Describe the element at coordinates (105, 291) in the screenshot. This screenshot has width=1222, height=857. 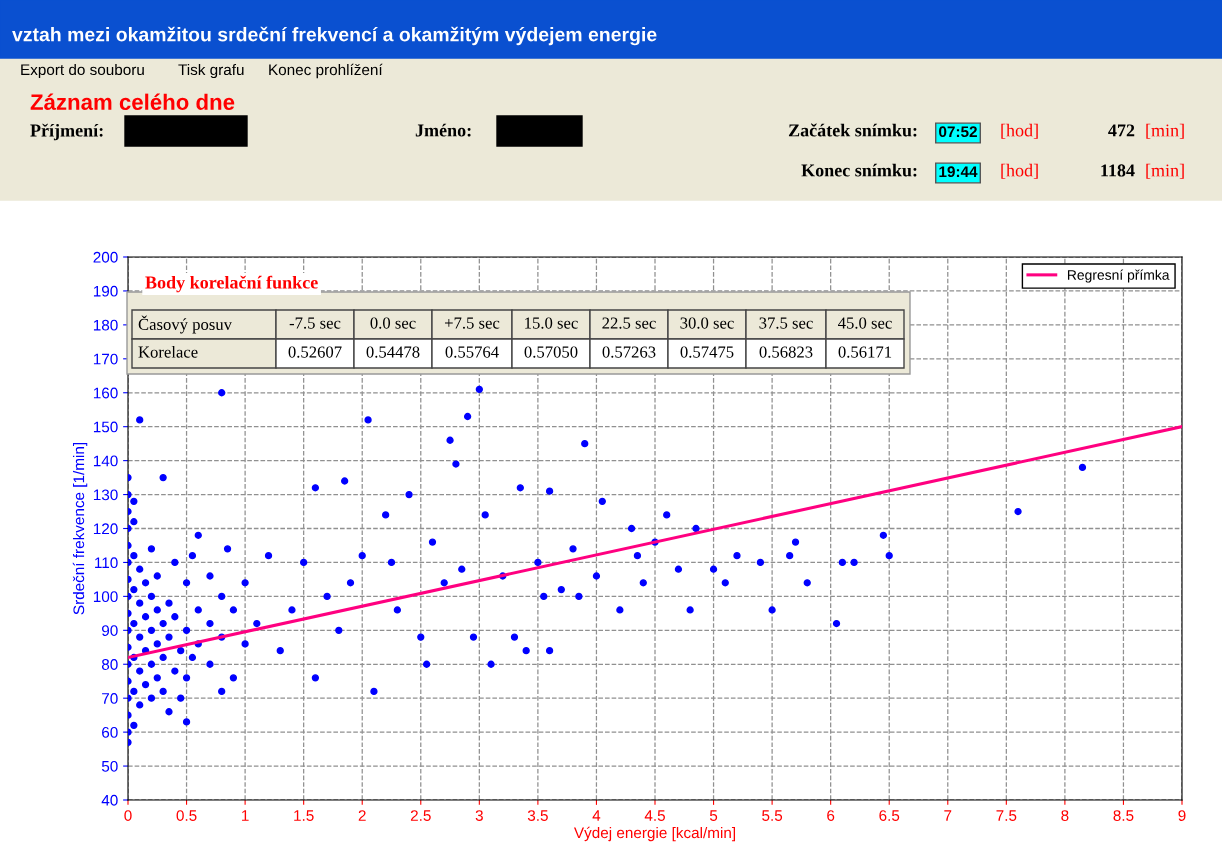
I see `y-tick-label: 190` at that location.